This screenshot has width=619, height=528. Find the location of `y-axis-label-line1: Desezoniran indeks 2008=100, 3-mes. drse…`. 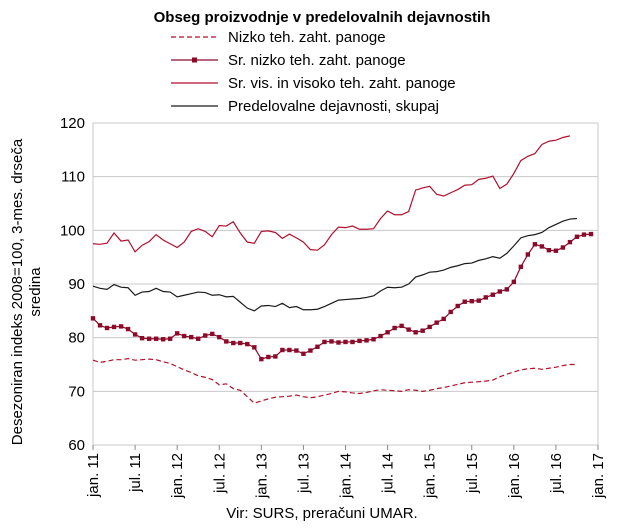

y-axis-label-line1: Desezoniran indeks 2008=100, 3-mes. drse… is located at coordinates (17, 291).